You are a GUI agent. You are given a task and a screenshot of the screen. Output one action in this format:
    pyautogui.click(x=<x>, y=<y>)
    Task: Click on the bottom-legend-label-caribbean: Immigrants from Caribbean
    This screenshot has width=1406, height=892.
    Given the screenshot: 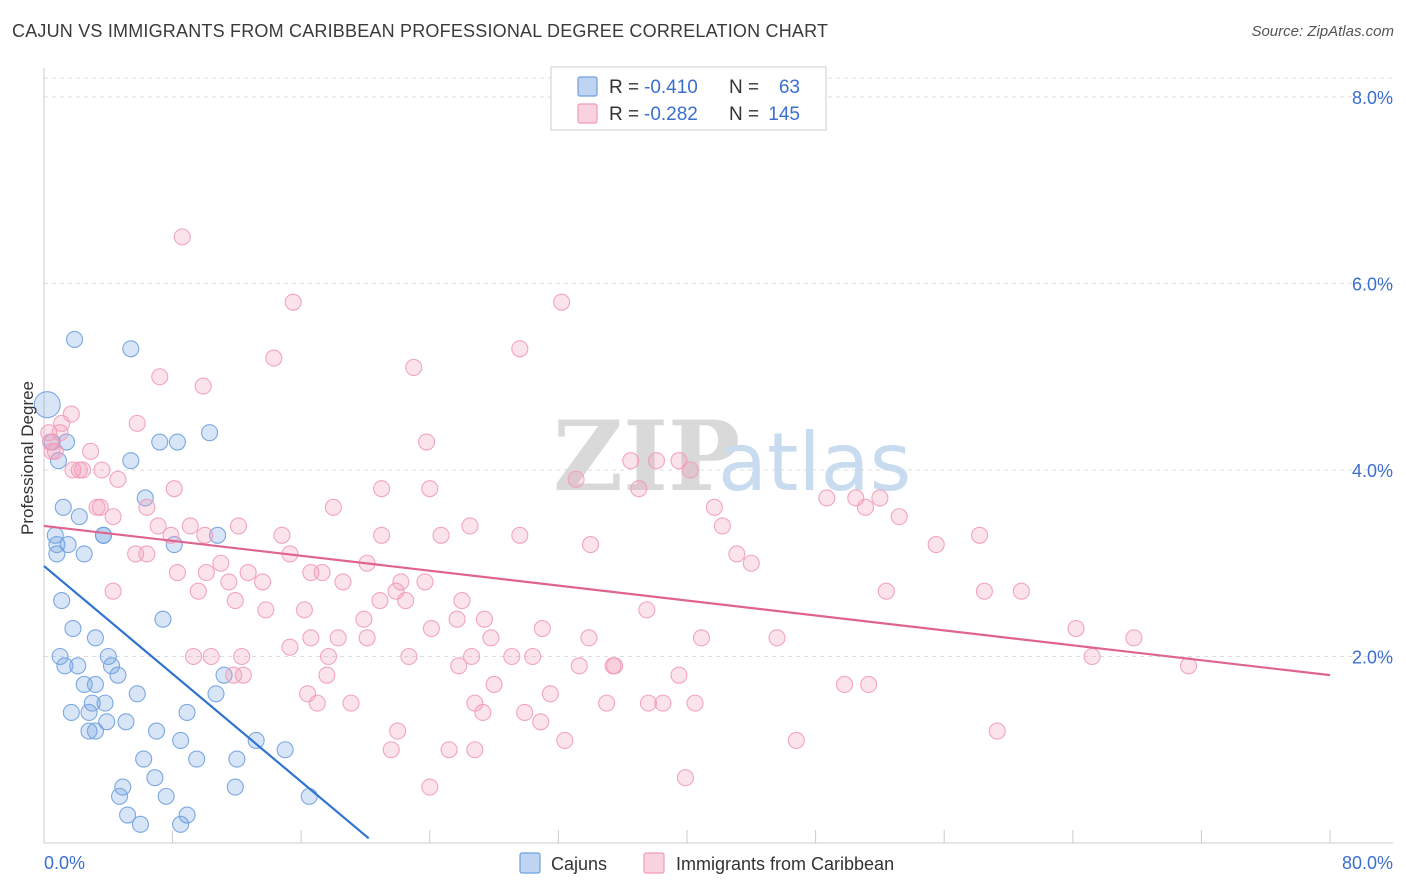 What is the action you would take?
    pyautogui.click(x=785, y=864)
    